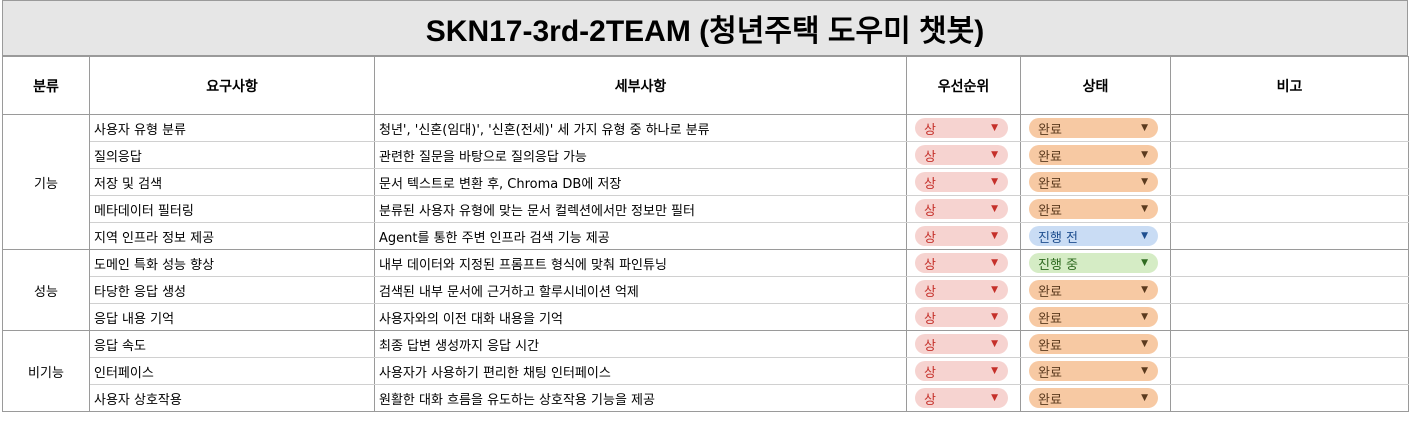 Image resolution: width=1410 pixels, height=426 pixels. Describe the element at coordinates (640, 317) in the screenshot. I see `detail-cell: 사용자와의 이전 대화 내용을 기억` at that location.